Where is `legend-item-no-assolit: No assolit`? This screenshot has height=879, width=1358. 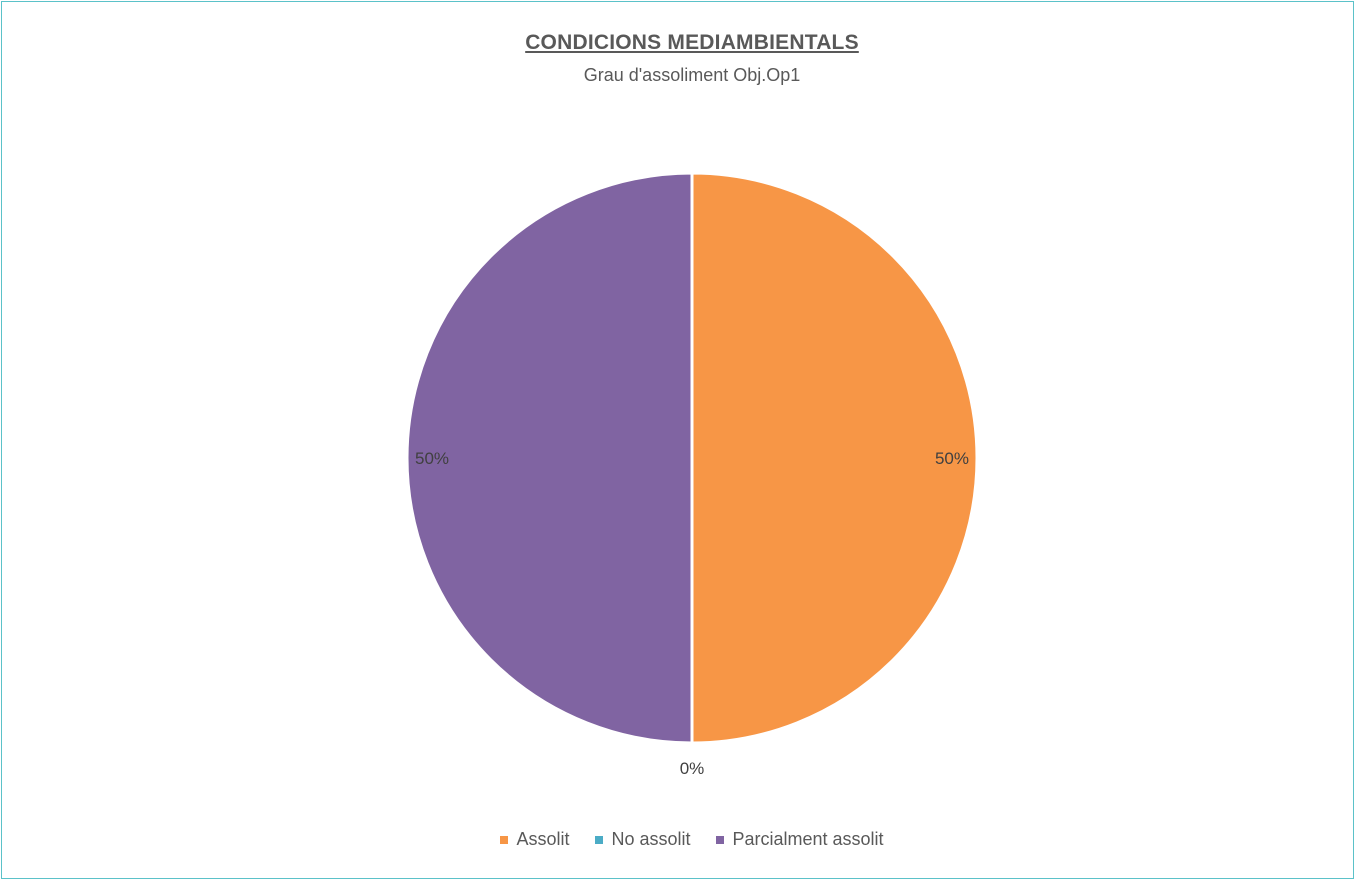 legend-item-no-assolit: No assolit is located at coordinates (642, 839).